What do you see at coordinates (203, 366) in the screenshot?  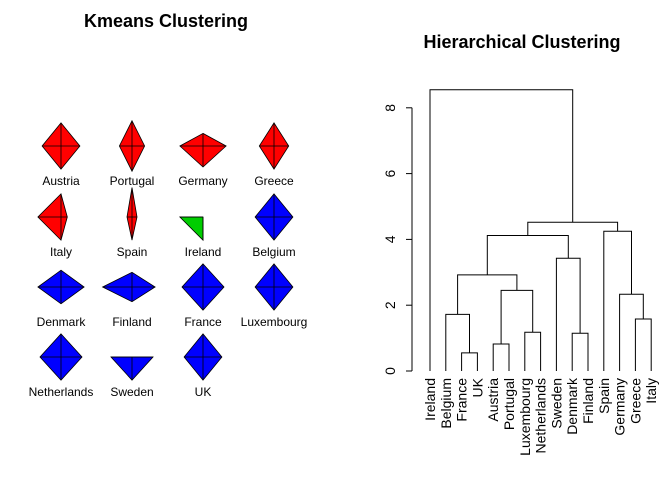 I see `star-uk: UK` at bounding box center [203, 366].